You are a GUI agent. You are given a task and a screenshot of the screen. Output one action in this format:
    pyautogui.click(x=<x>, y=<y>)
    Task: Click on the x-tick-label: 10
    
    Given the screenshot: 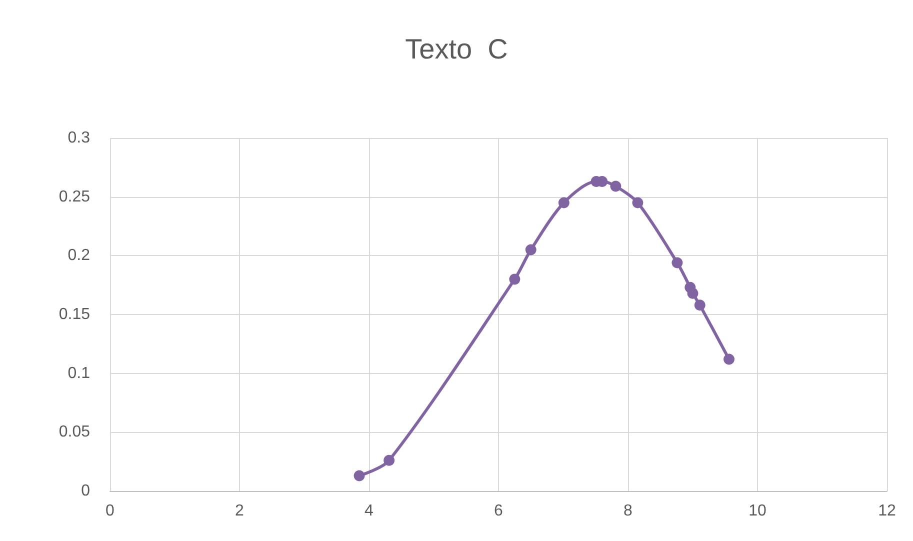 What is the action you would take?
    pyautogui.click(x=757, y=511)
    